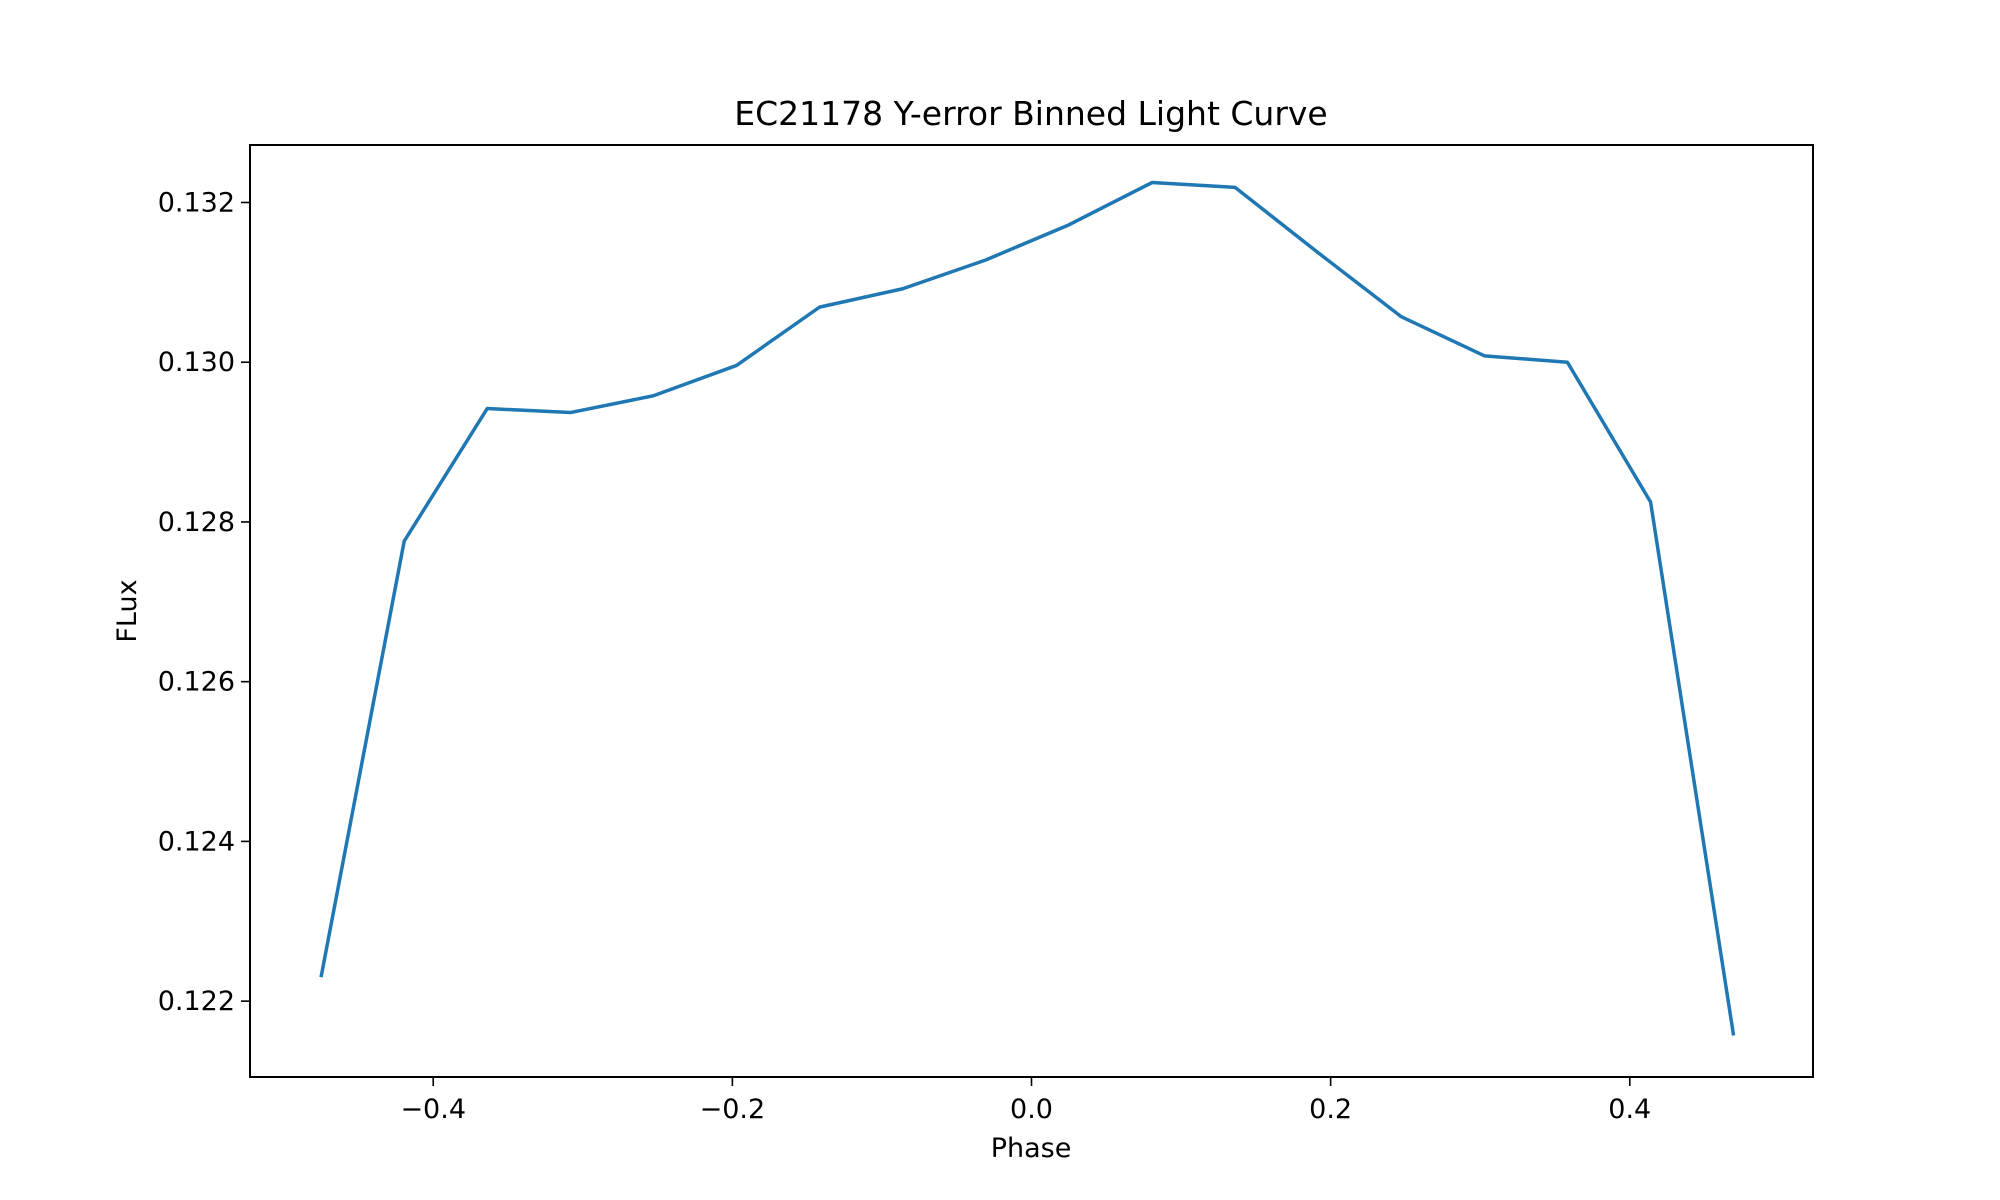 Image resolution: width=2000 pixels, height=1200 pixels. What do you see at coordinates (127, 610) in the screenshot?
I see `y-axis-label: FLux` at bounding box center [127, 610].